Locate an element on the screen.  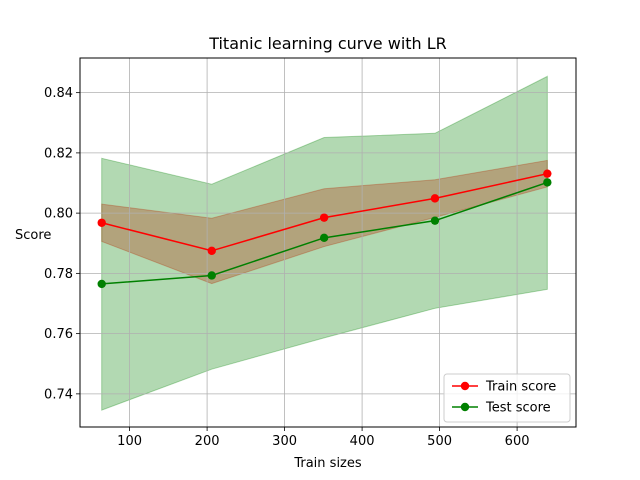
y-tick-label: 0.80 is located at coordinates (58, 214).